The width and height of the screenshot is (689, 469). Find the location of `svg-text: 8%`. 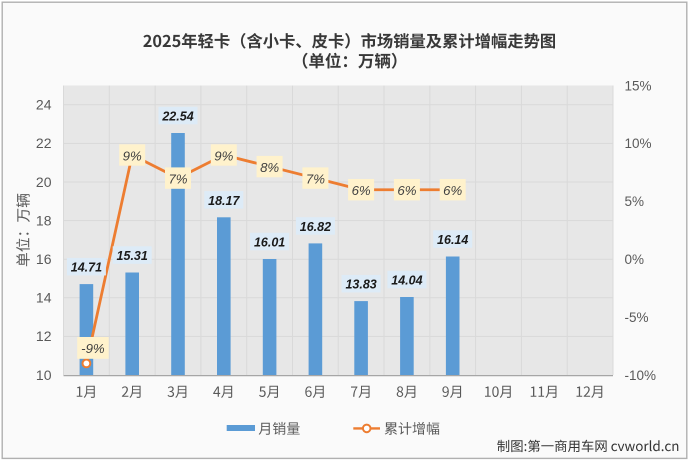

svg-text: 8% is located at coordinates (269, 167).